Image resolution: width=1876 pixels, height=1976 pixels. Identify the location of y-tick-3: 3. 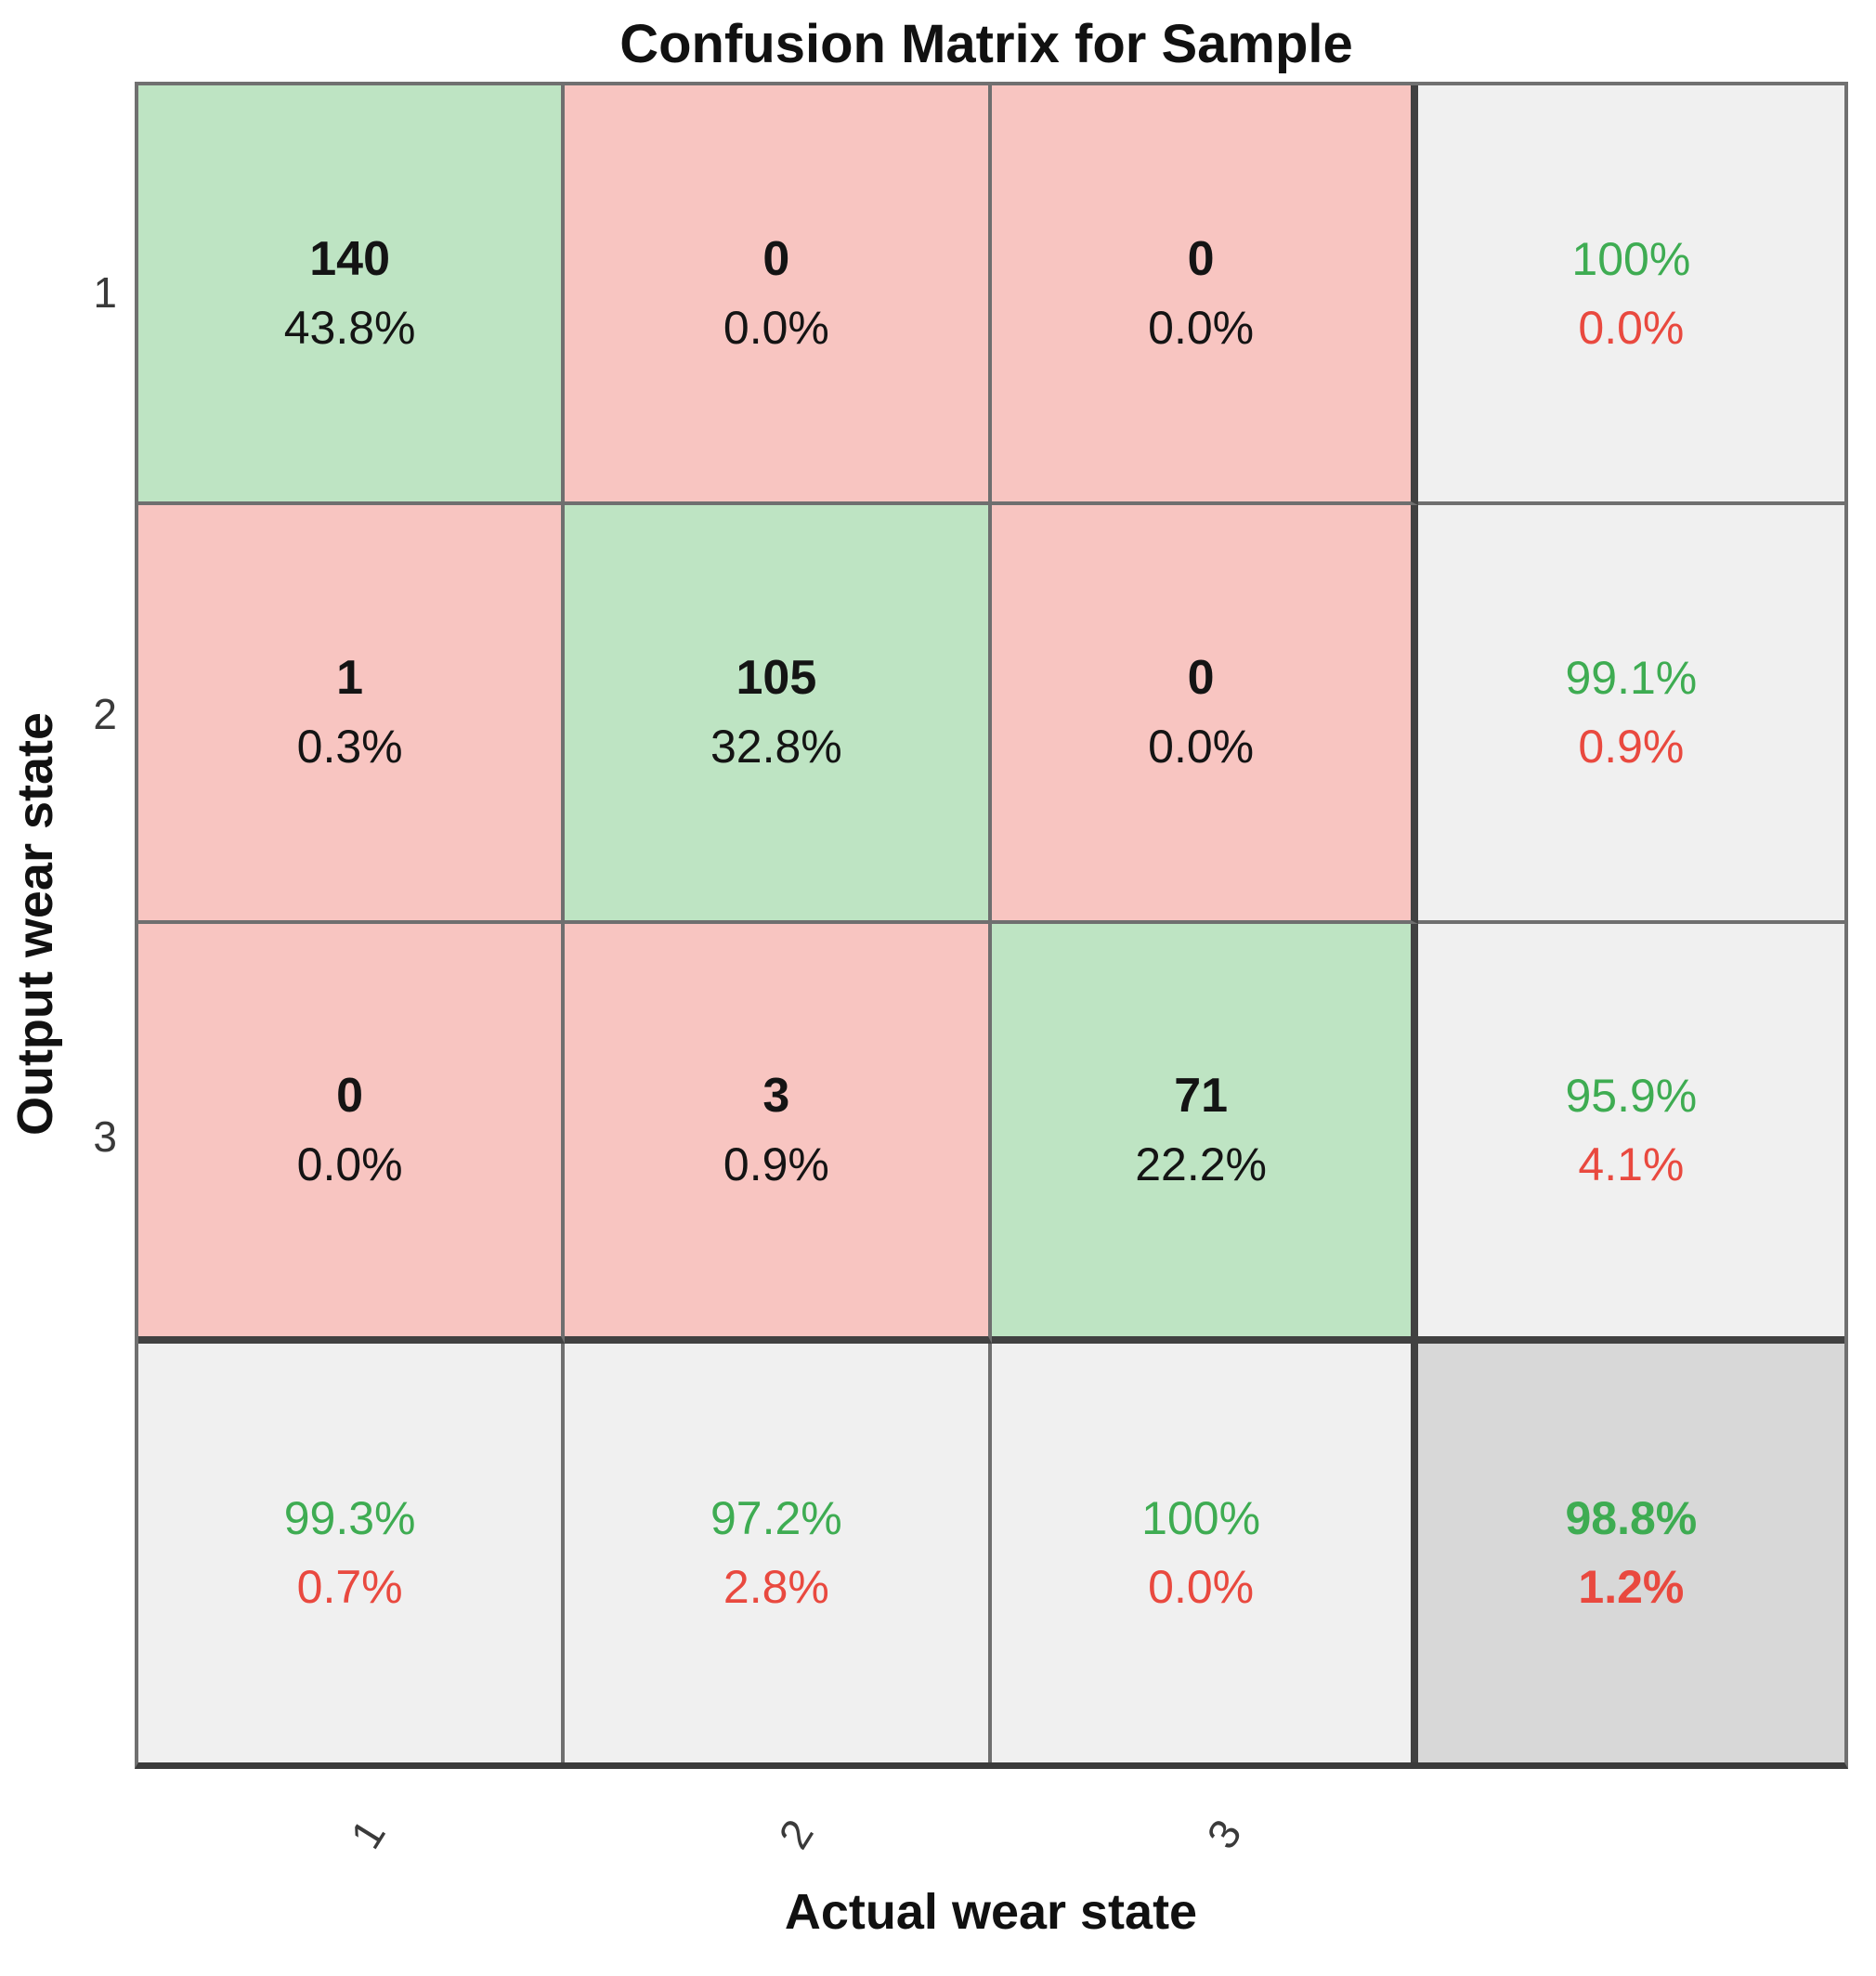
(105, 1136).